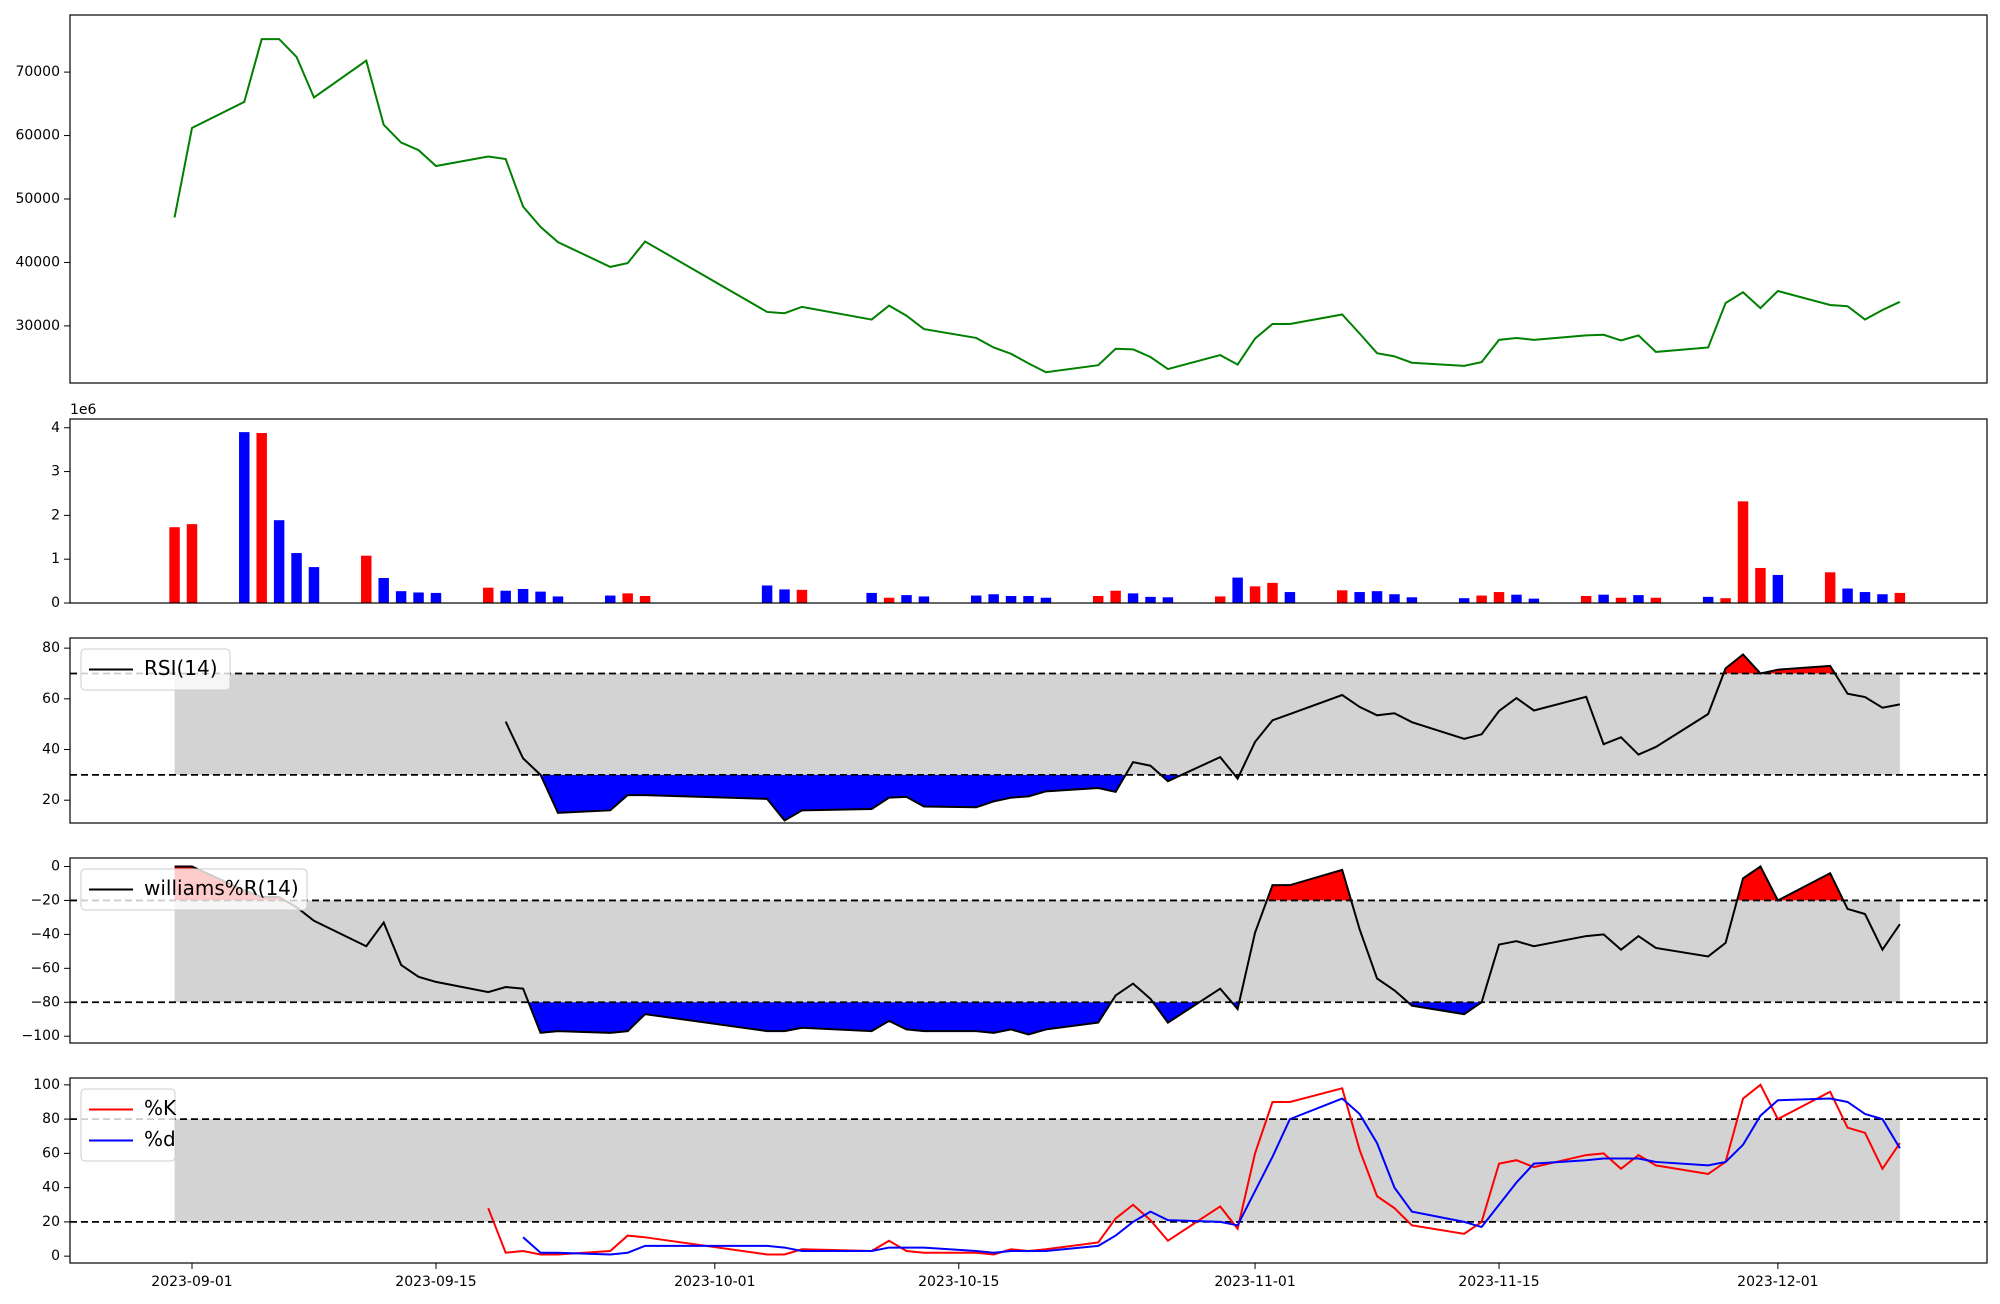  I want to click on legend-label: RSI(14), so click(181, 668).